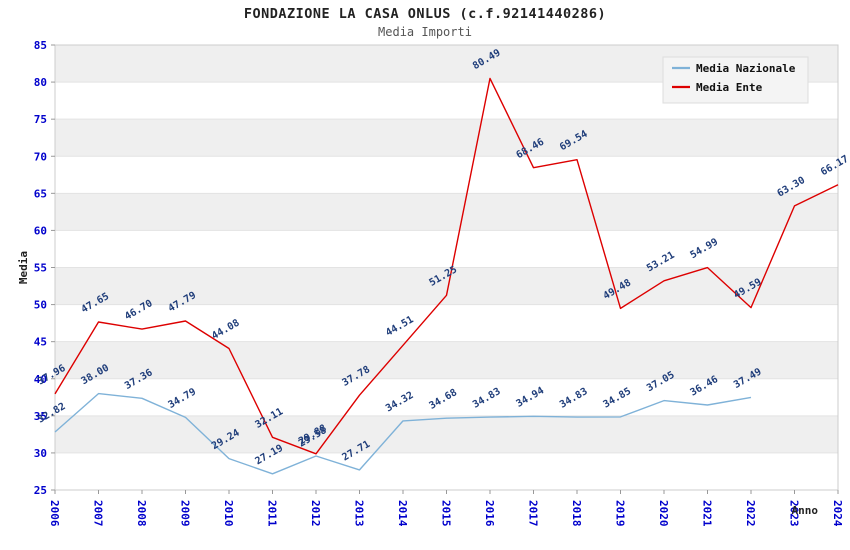 This screenshot has width=850, height=550. I want to click on y-tick-label: 40, so click(40, 379).